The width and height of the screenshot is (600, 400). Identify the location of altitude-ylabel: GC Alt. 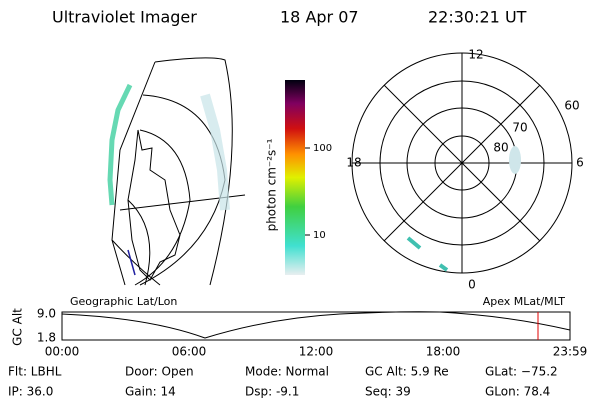
(18, 327).